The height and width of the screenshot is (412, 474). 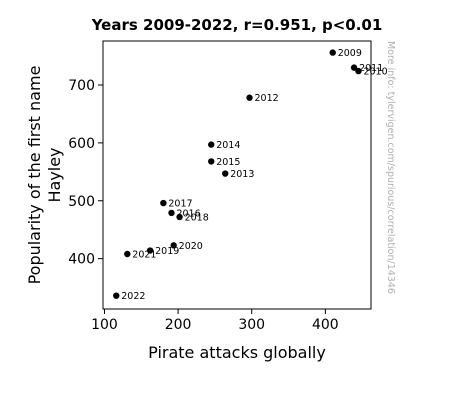 What do you see at coordinates (81, 202) in the screenshot?
I see `y-tick-label: 500` at bounding box center [81, 202].